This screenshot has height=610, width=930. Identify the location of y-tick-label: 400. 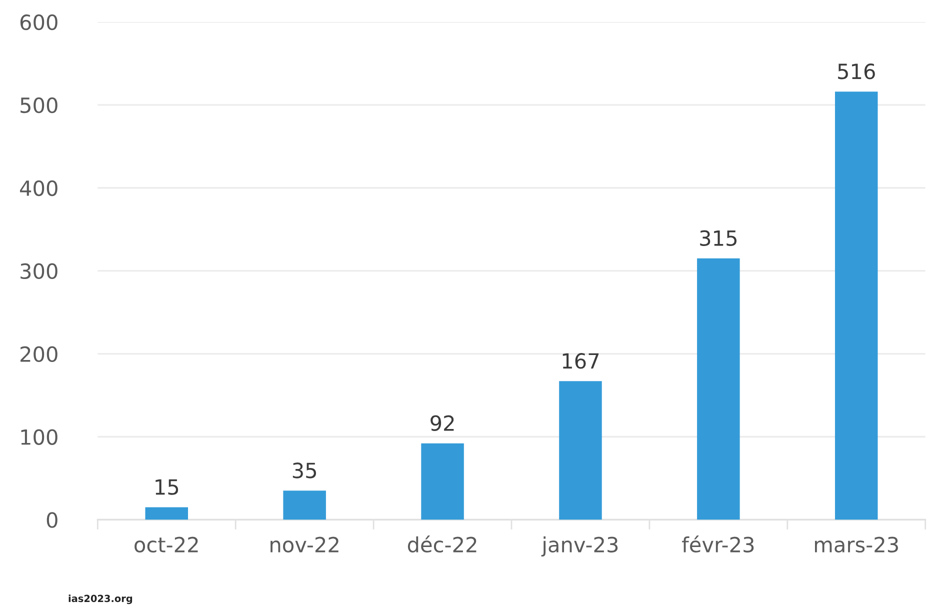
(39, 188).